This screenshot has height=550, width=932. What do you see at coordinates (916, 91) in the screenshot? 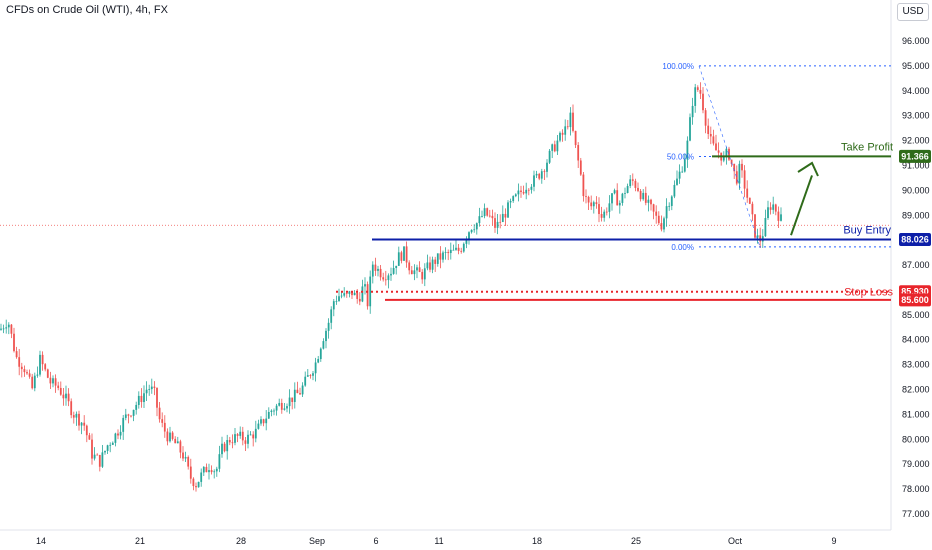
I see `y-tick-label: 94.000` at bounding box center [916, 91].